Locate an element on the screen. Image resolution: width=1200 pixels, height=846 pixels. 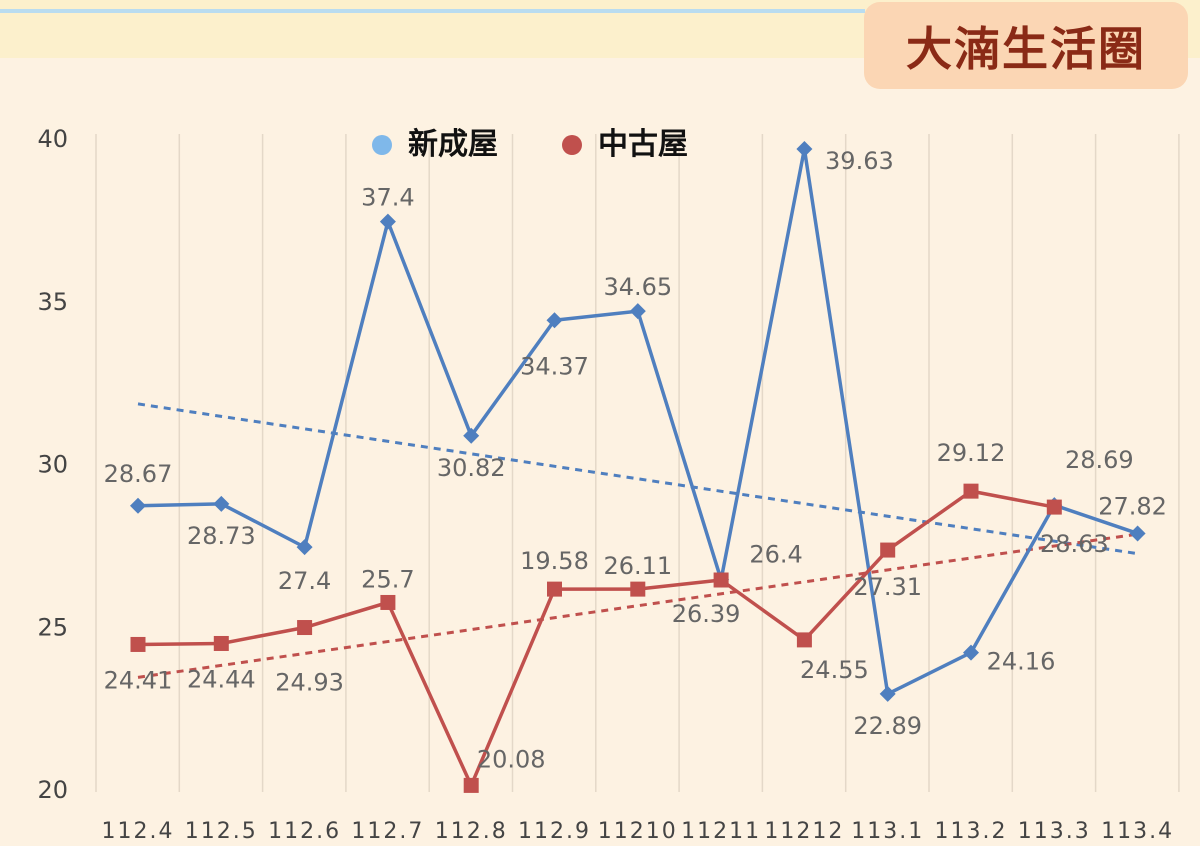
brand-title: 大湳生活圈 is located at coordinates (1026, 48).